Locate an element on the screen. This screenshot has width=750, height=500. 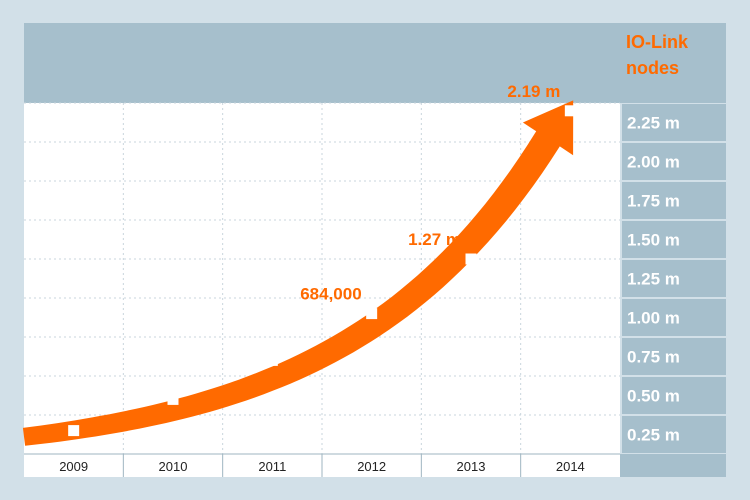
data-label-2013: 1.27 m is located at coordinates (434, 239).